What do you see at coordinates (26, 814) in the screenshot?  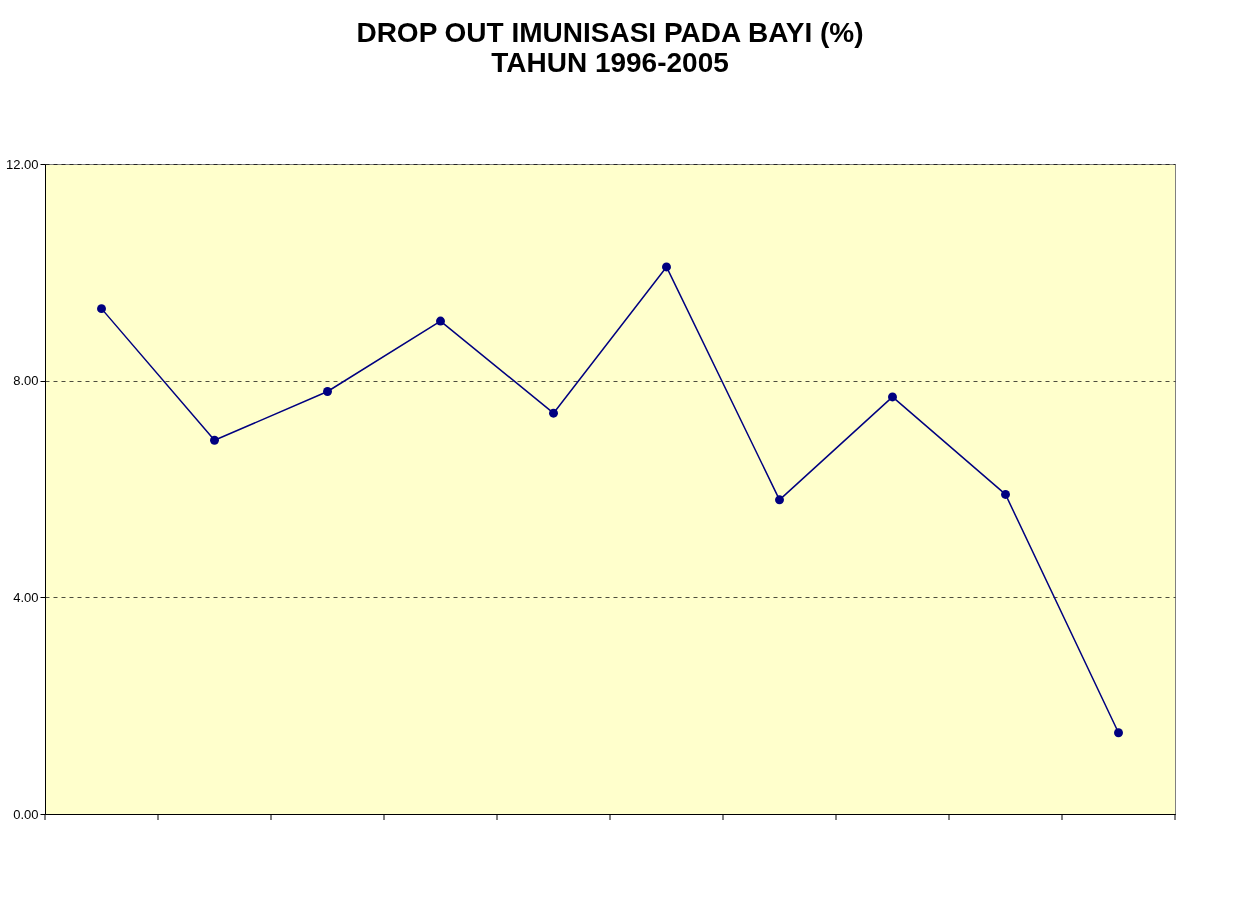 I see `y-tick-label: 0.00` at bounding box center [26, 814].